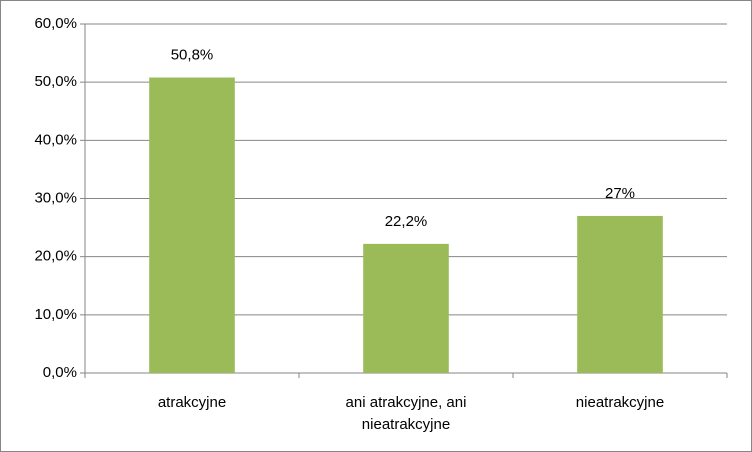 The width and height of the screenshot is (752, 452). Describe the element at coordinates (406, 221) in the screenshot. I see `data-label: 22,2%` at that location.